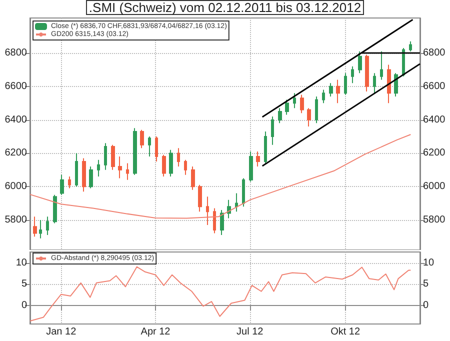  Describe the element at coordinates (22, 263) in the screenshot. I see `y-tick-label: 10` at that location.